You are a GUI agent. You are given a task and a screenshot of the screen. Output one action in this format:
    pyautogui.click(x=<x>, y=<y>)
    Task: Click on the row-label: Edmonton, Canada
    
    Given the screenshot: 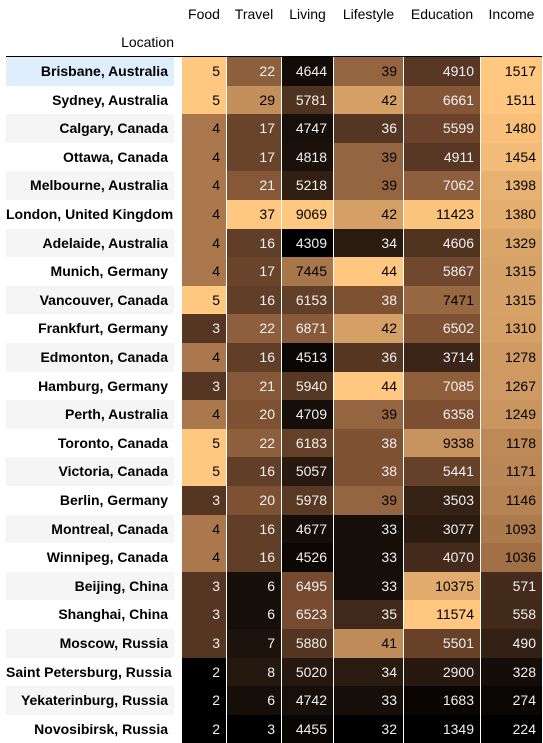 What is the action you would take?
    pyautogui.click(x=90, y=357)
    